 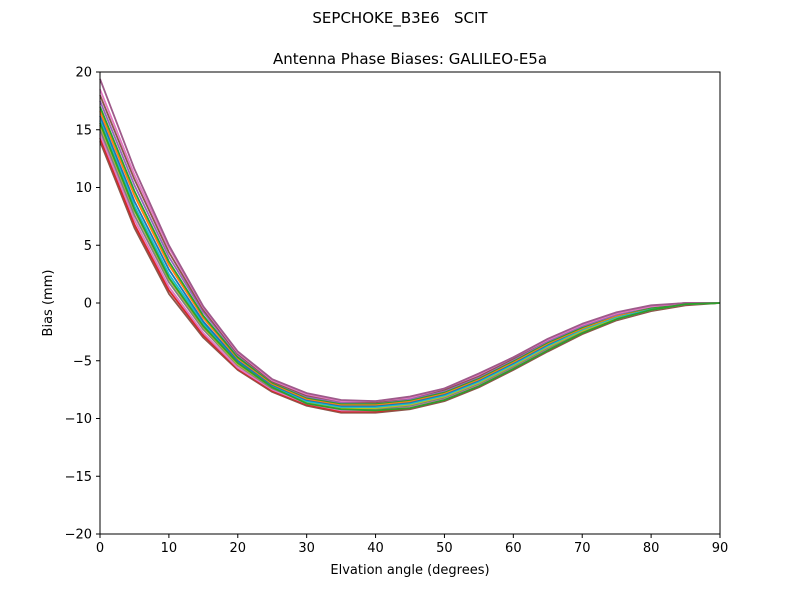 I want to click on x-tick-label: 40, so click(x=375, y=548).